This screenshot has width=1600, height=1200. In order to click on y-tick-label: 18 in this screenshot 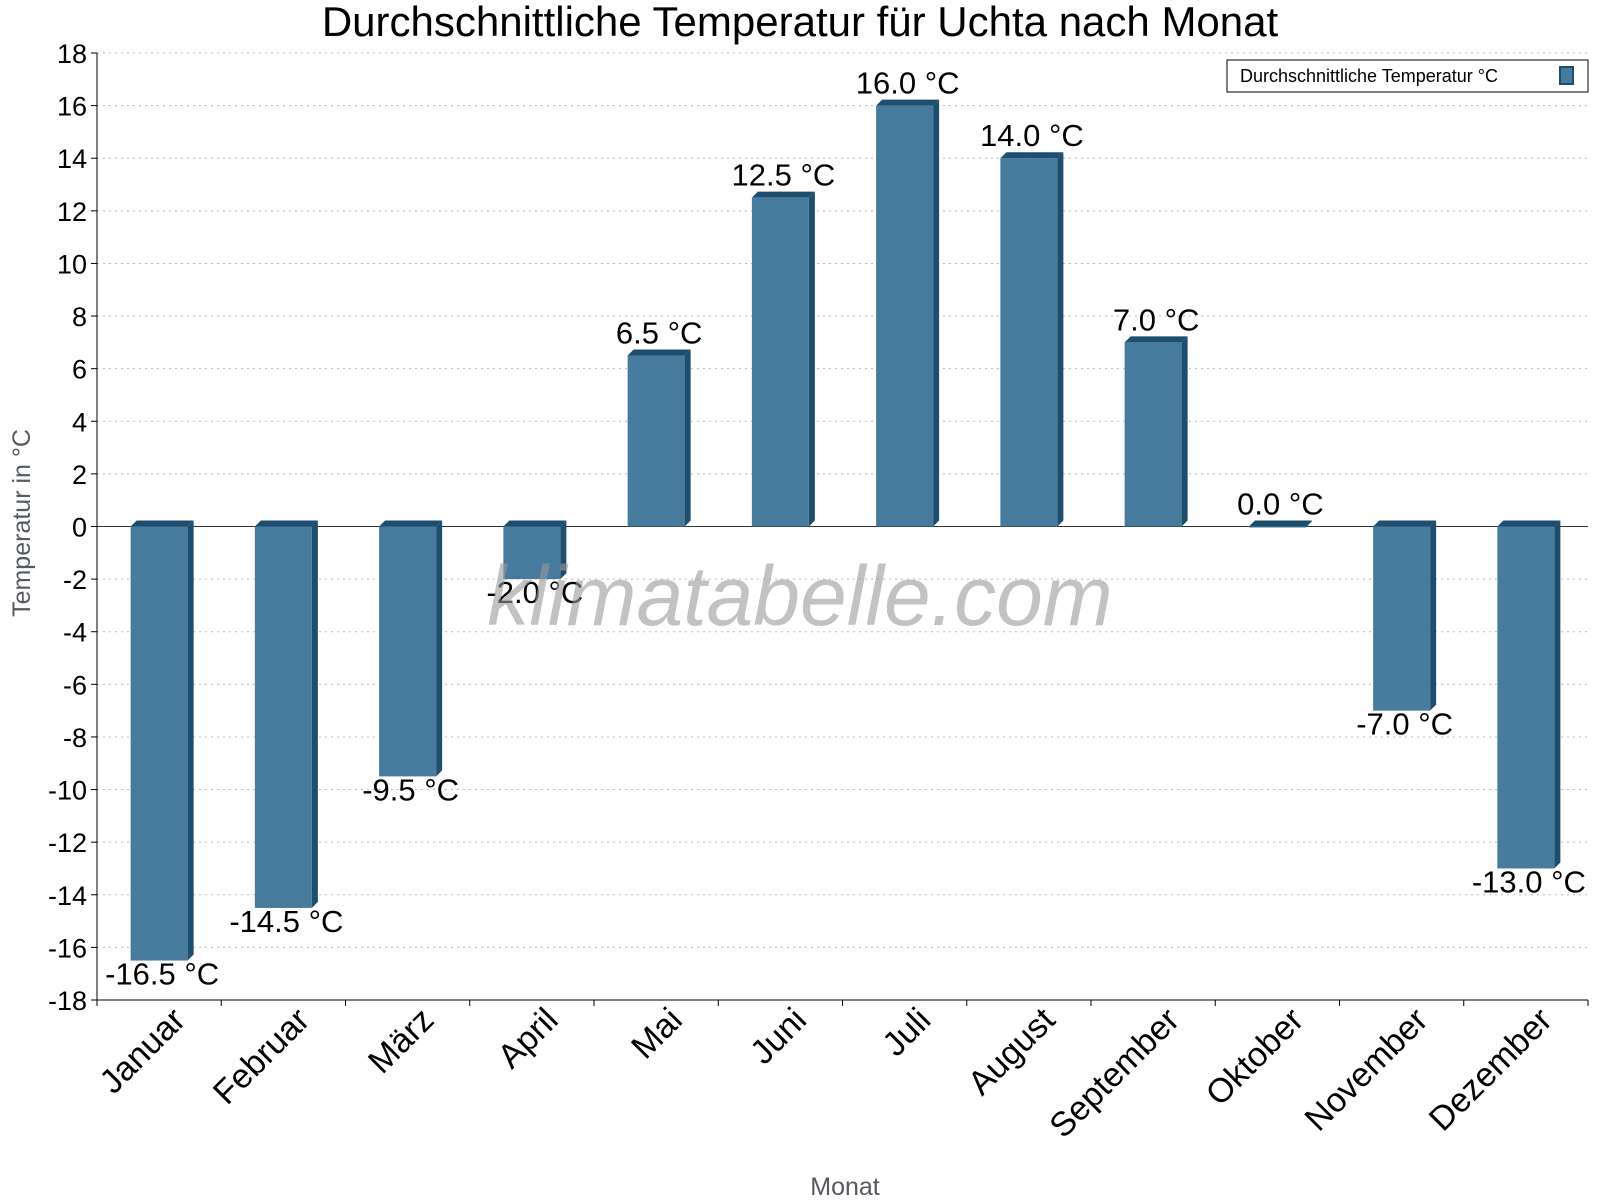, I will do `click(72, 54)`.